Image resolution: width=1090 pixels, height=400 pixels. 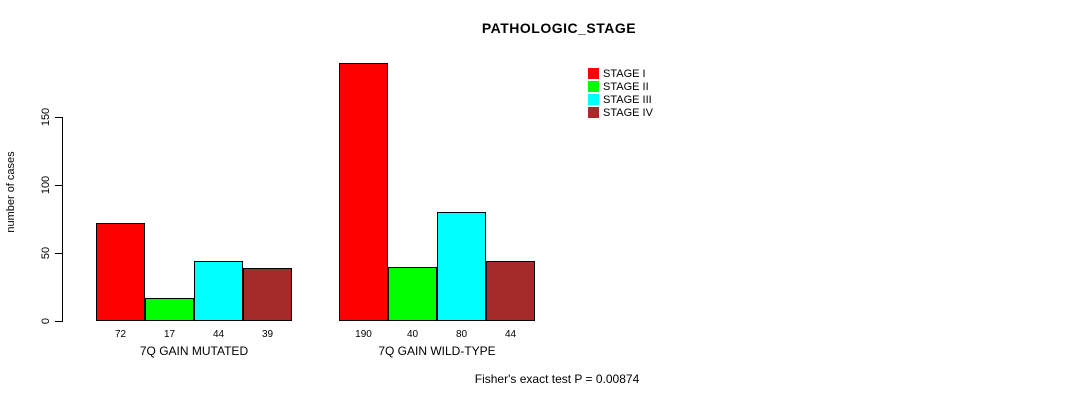 What do you see at coordinates (169, 334) in the screenshot?
I see `bar-value-label: 17` at bounding box center [169, 334].